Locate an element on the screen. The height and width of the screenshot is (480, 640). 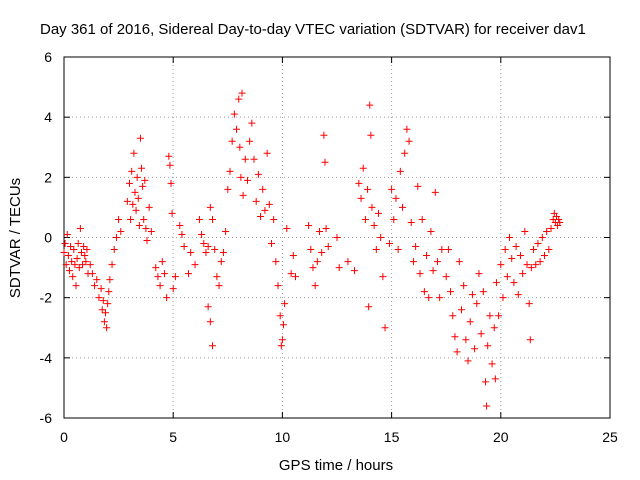
x-tick-label: 25 is located at coordinates (610, 437).